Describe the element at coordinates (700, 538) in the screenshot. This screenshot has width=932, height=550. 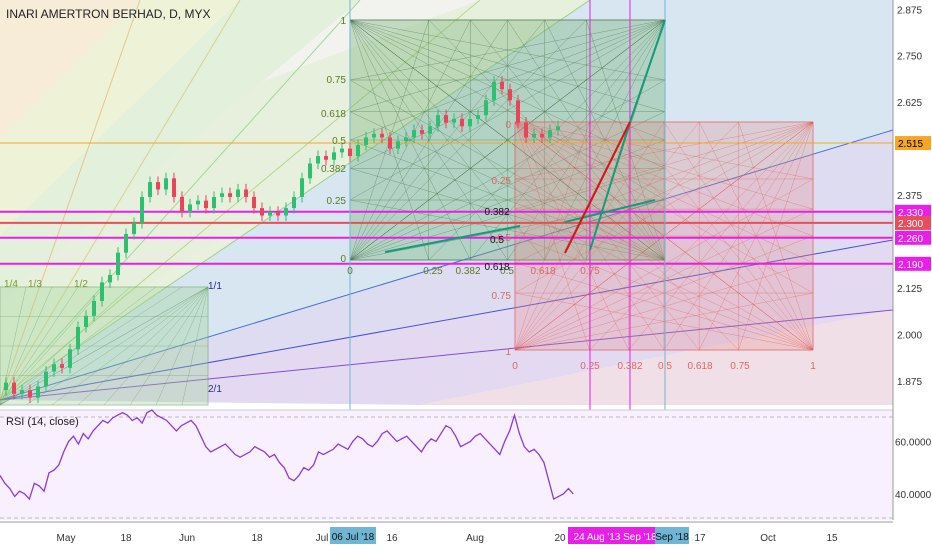
I see `time-tick: 17` at that location.